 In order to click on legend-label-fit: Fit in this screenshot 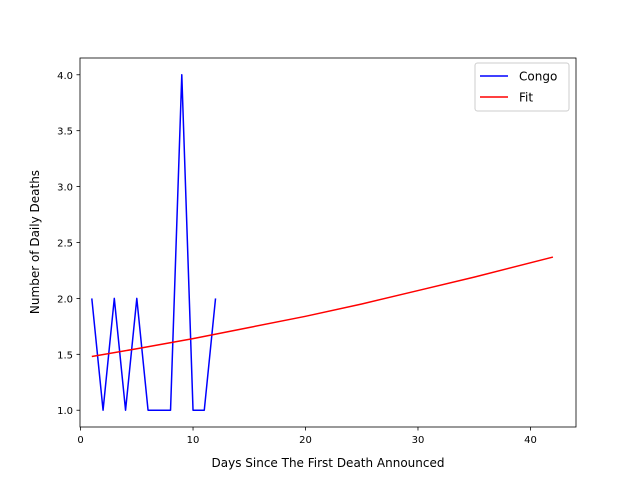, I will do `click(526, 98)`.